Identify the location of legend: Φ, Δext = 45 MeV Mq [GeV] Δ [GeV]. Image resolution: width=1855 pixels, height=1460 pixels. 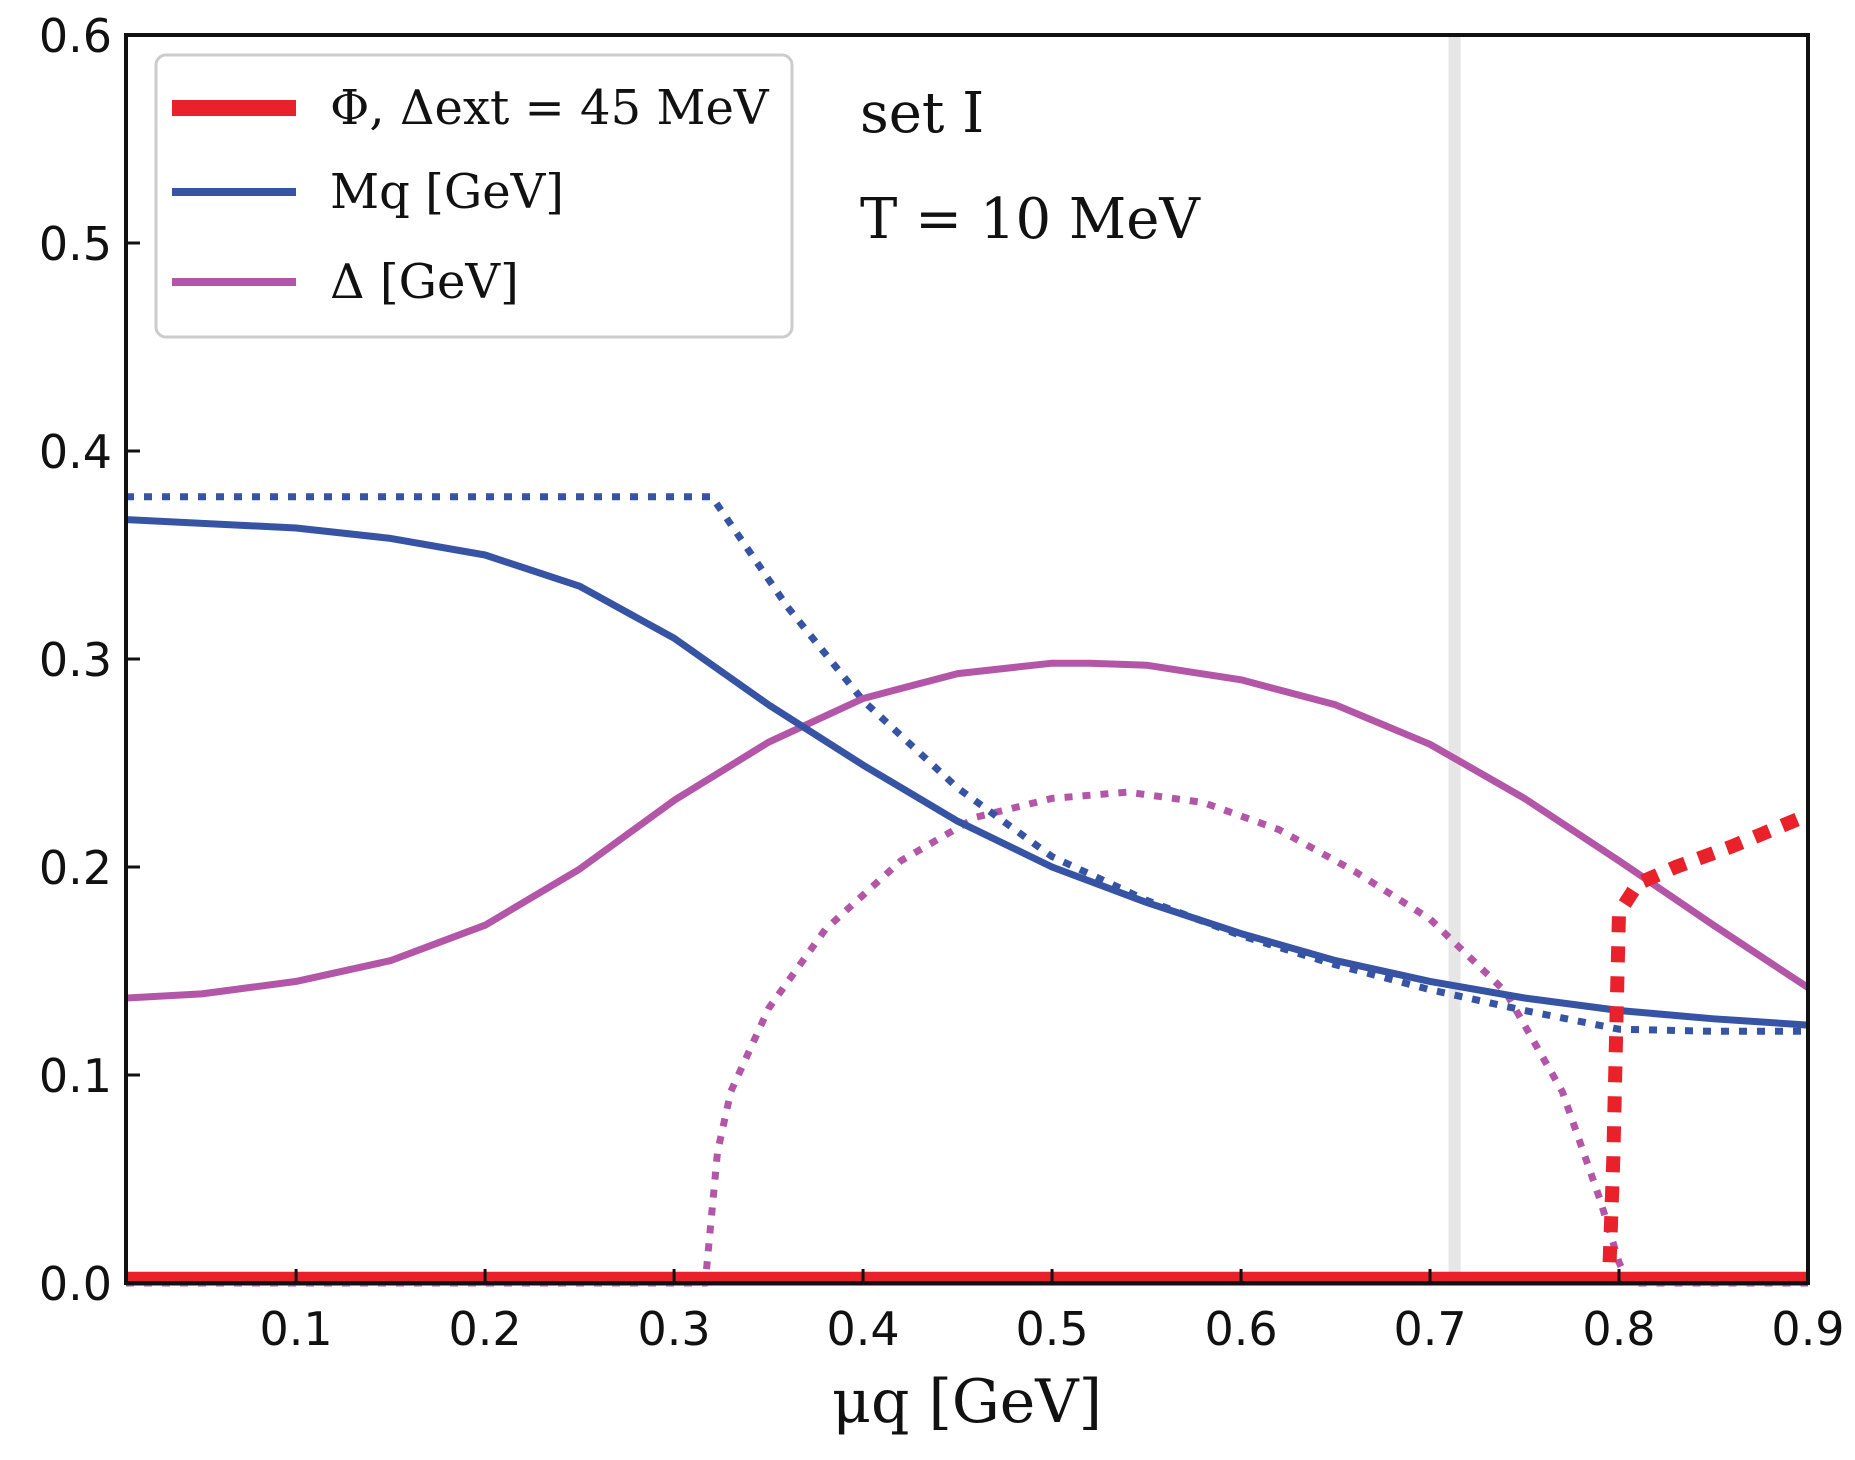
(474, 196).